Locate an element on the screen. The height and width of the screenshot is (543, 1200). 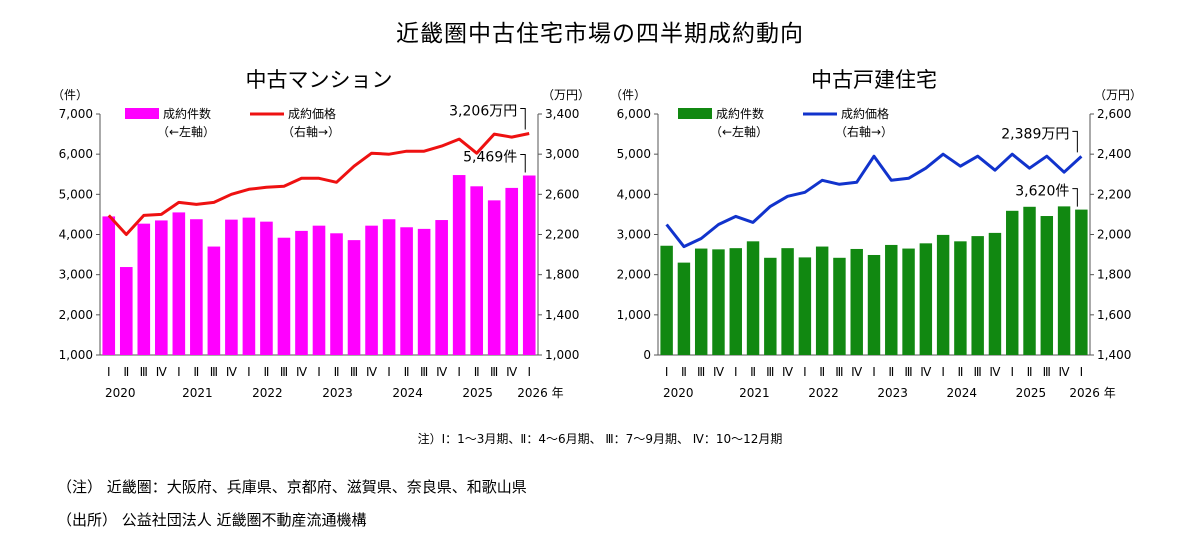
mansion-left-tick-label: 2,000 is located at coordinates (76, 315).